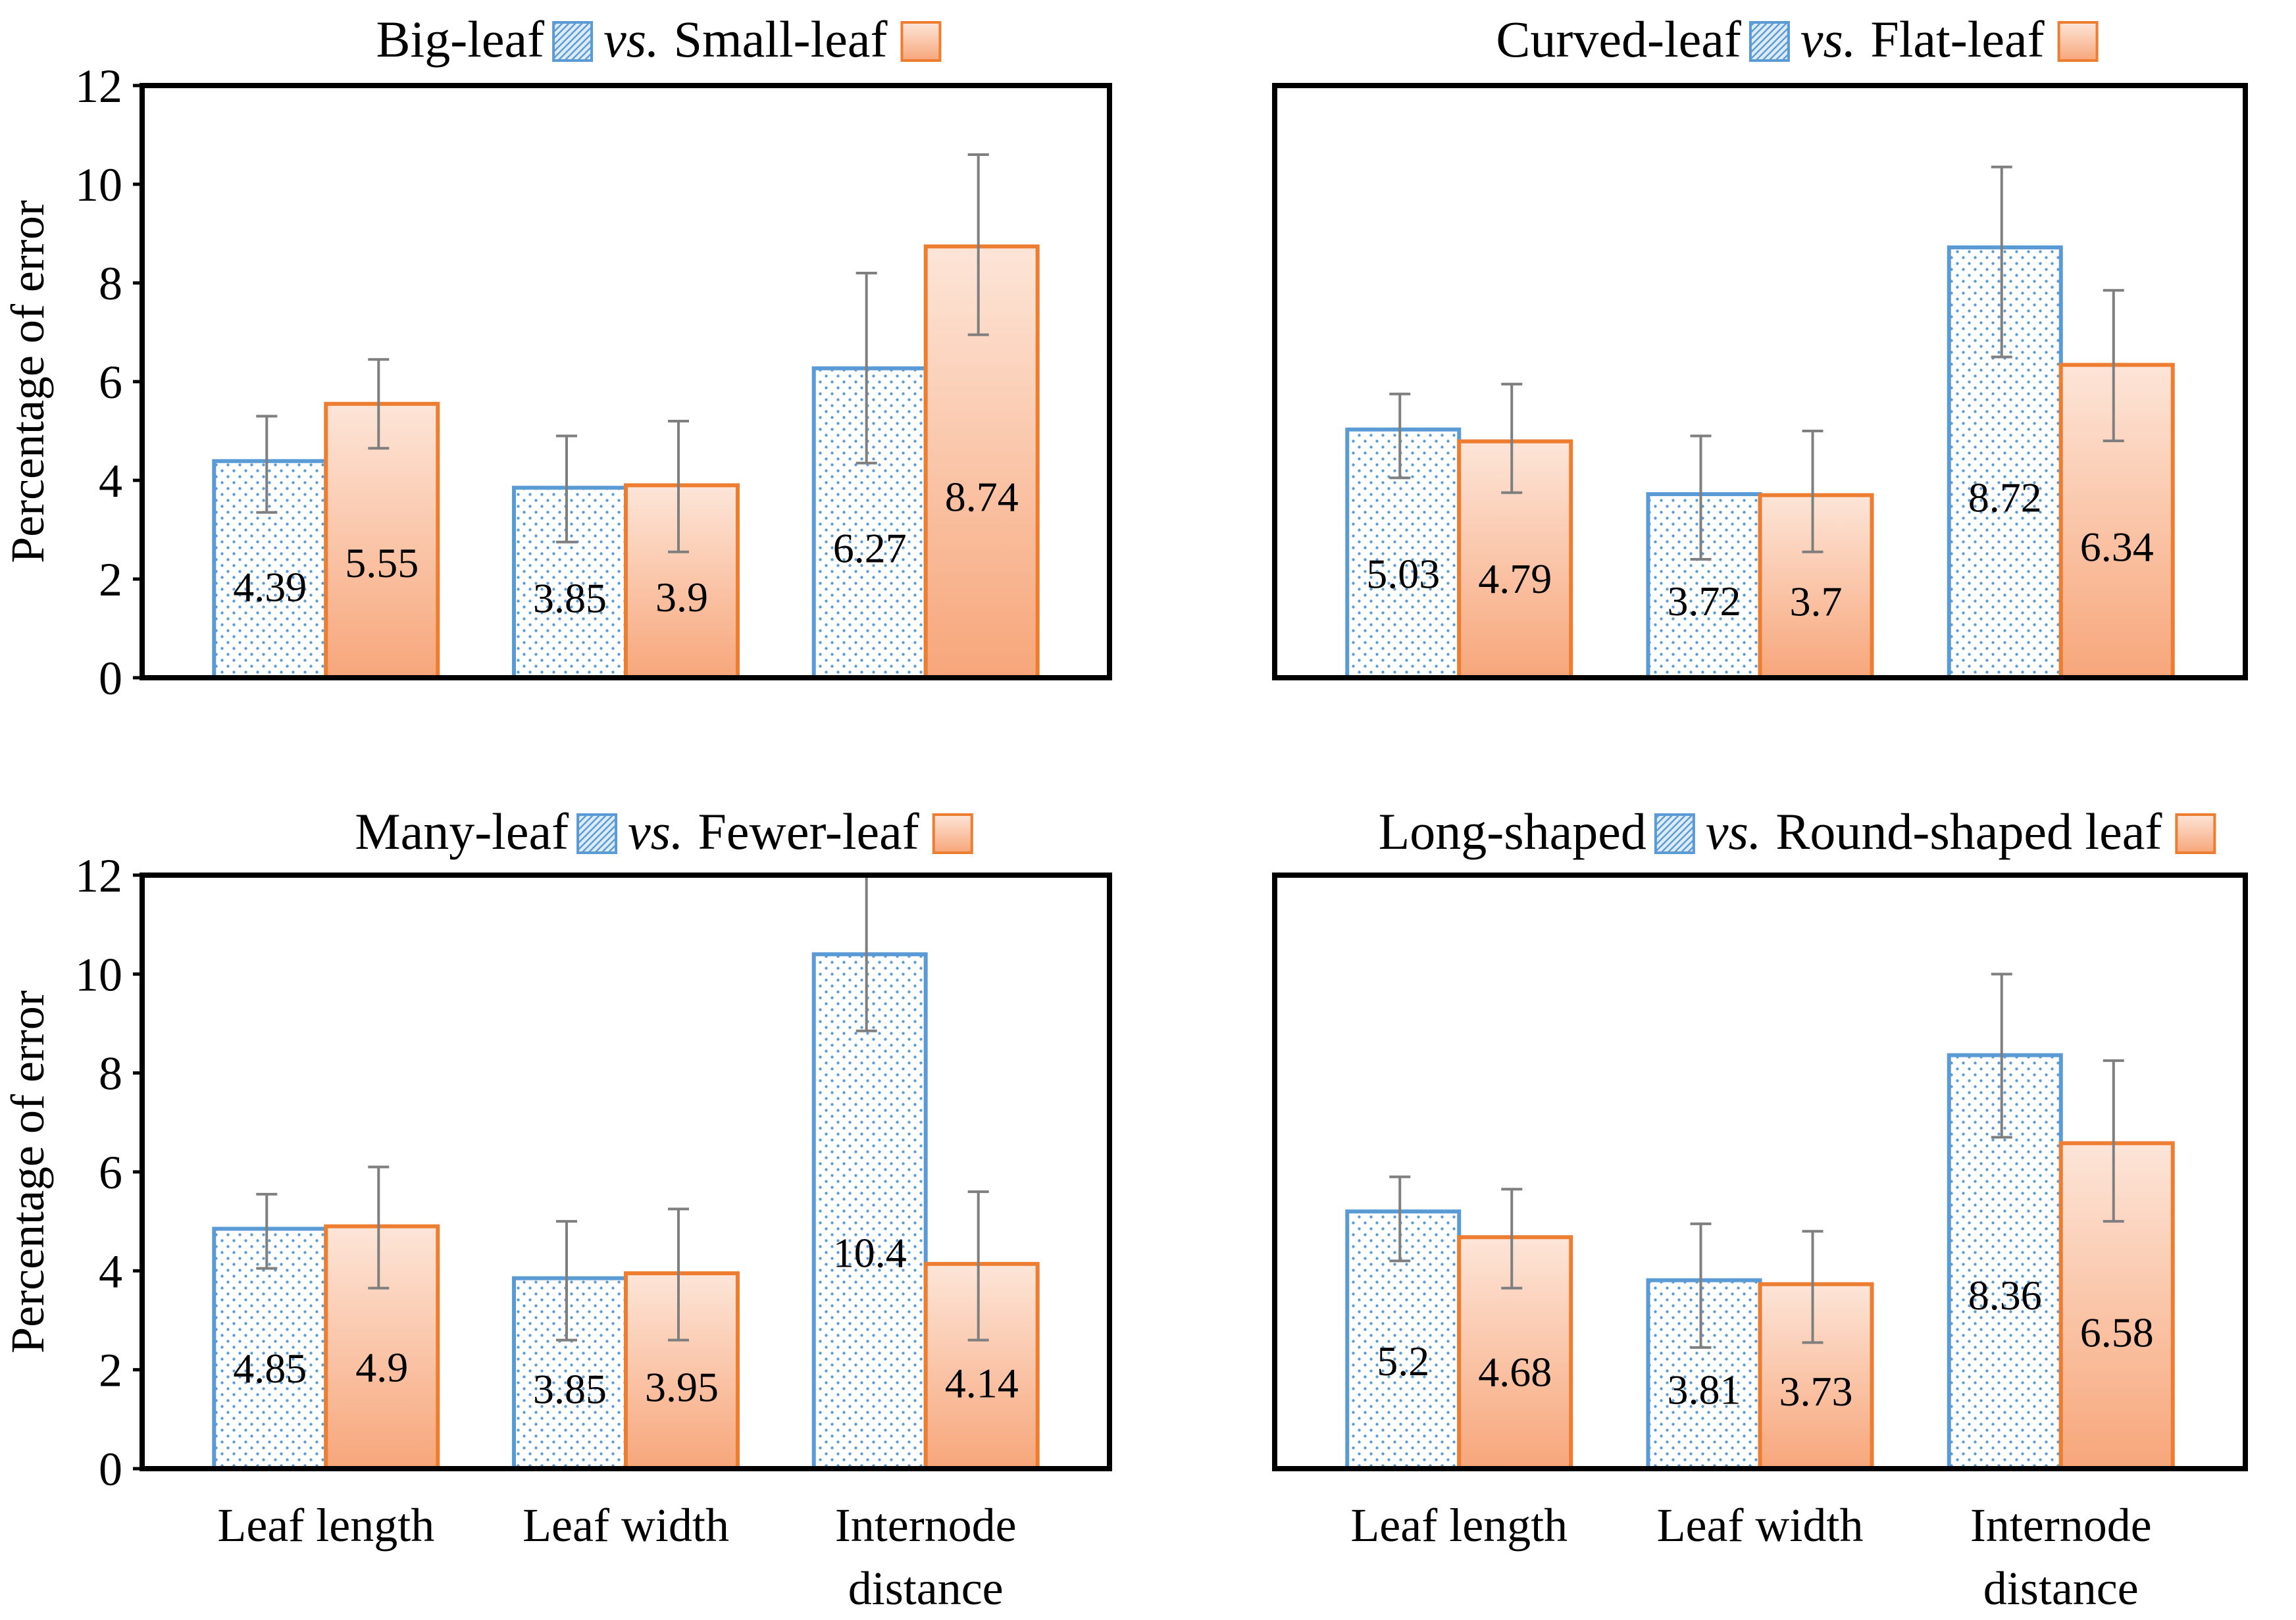 This screenshot has width=2296, height=1620. What do you see at coordinates (1403, 1361) in the screenshot?
I see `data-label: 5.2` at bounding box center [1403, 1361].